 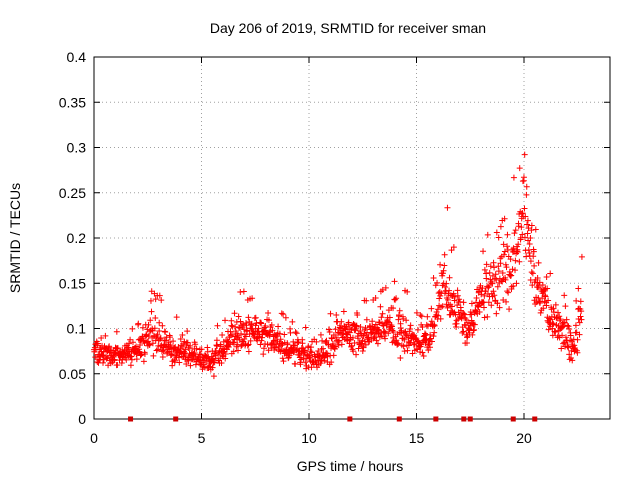 What do you see at coordinates (77, 148) in the screenshot?
I see `y-tick-label: 0.3` at bounding box center [77, 148].